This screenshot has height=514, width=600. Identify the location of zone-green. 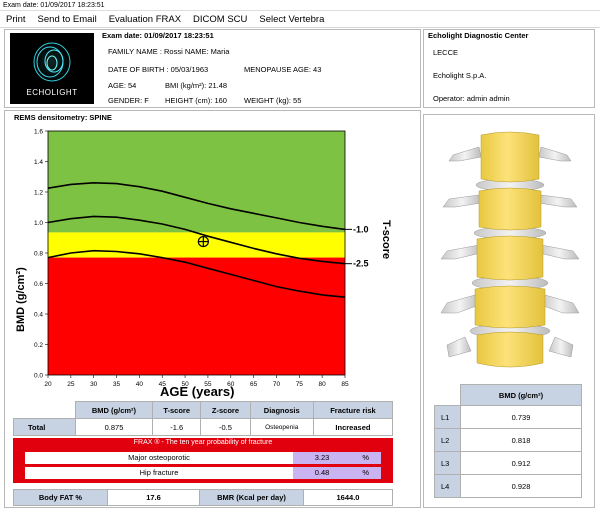
(196, 182).